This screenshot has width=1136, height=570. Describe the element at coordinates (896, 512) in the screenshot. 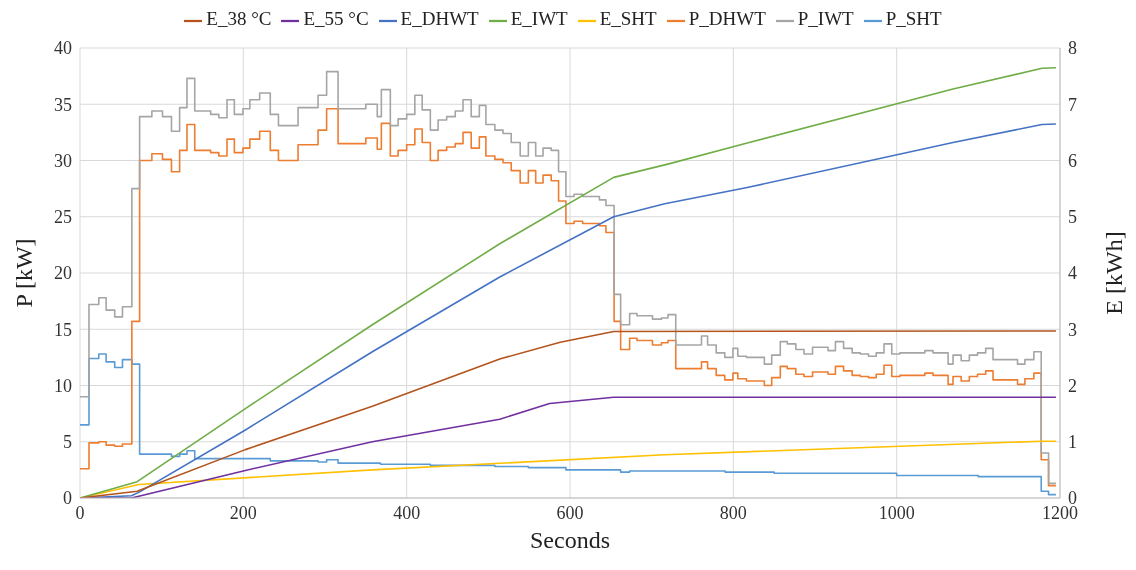

I see `x-tick-label: 1000` at that location.